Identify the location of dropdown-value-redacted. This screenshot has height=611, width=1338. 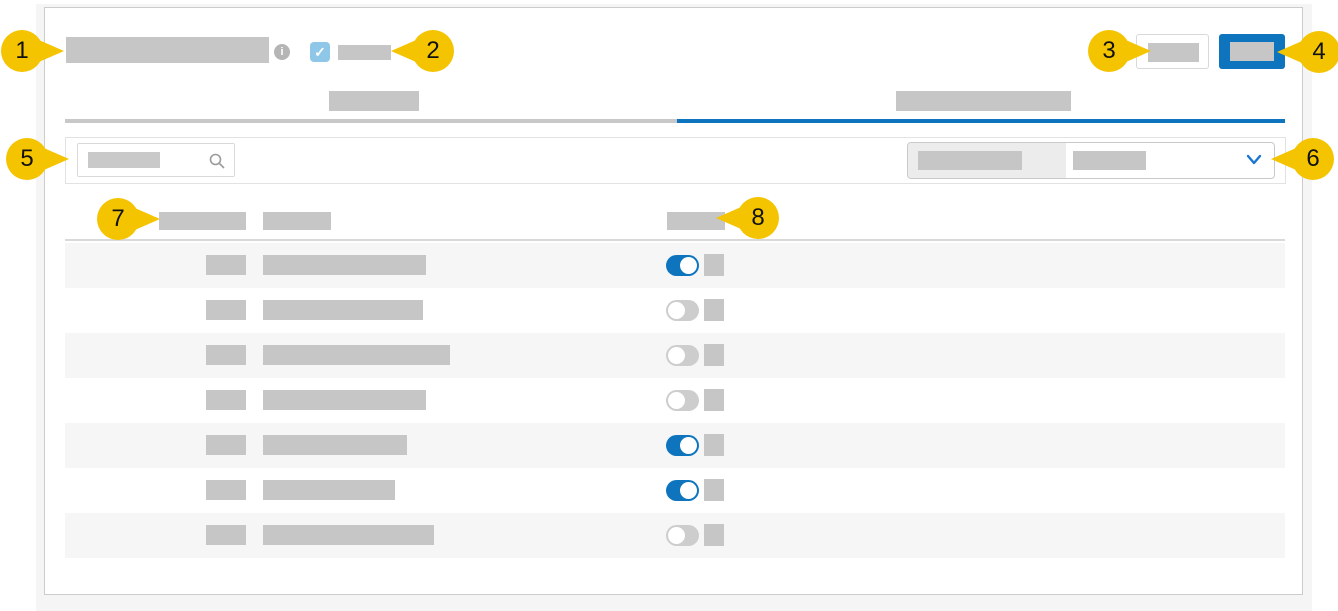
(1109, 160).